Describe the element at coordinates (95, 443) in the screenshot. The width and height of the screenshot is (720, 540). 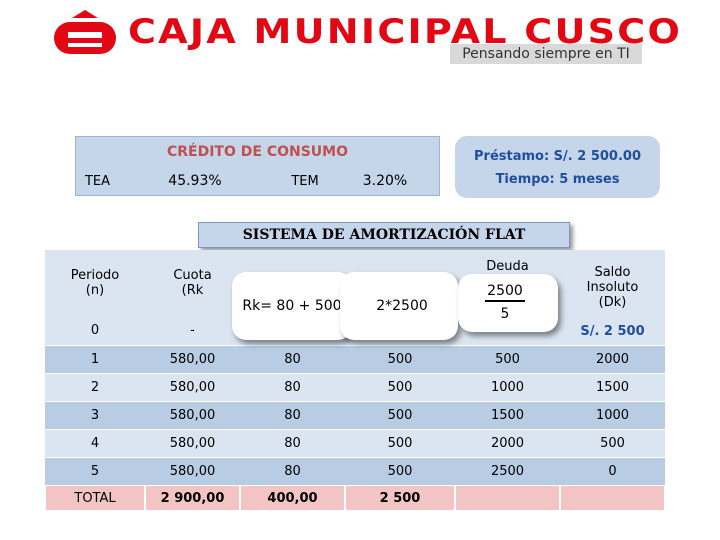
I see `cell: 4` at that location.